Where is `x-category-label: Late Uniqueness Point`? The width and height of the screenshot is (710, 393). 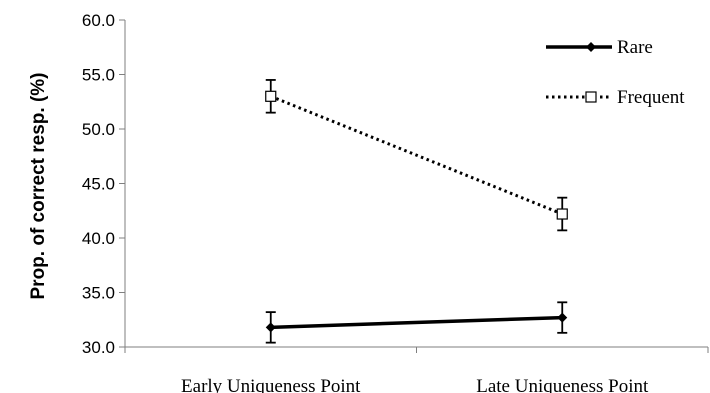 x-category-label: Late Uniqueness Point is located at coordinates (562, 384).